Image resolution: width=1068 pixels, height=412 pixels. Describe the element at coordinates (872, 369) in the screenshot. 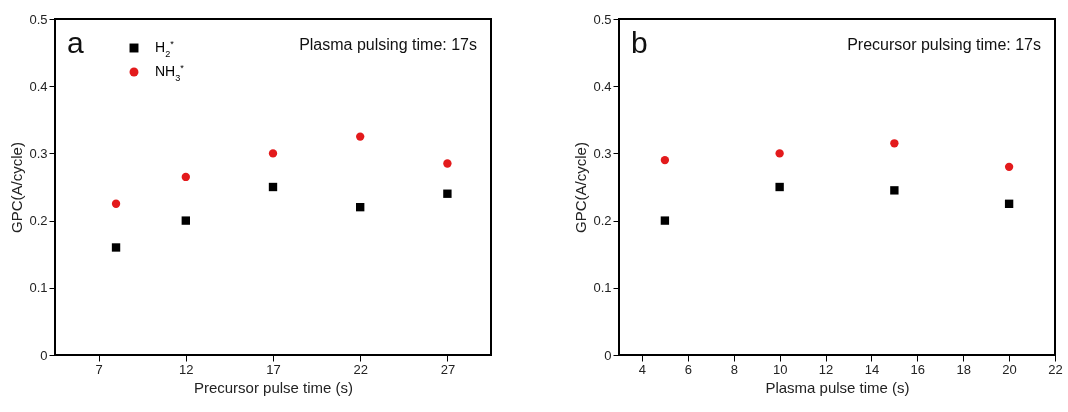

I see `x-tick-label: 14` at that location.